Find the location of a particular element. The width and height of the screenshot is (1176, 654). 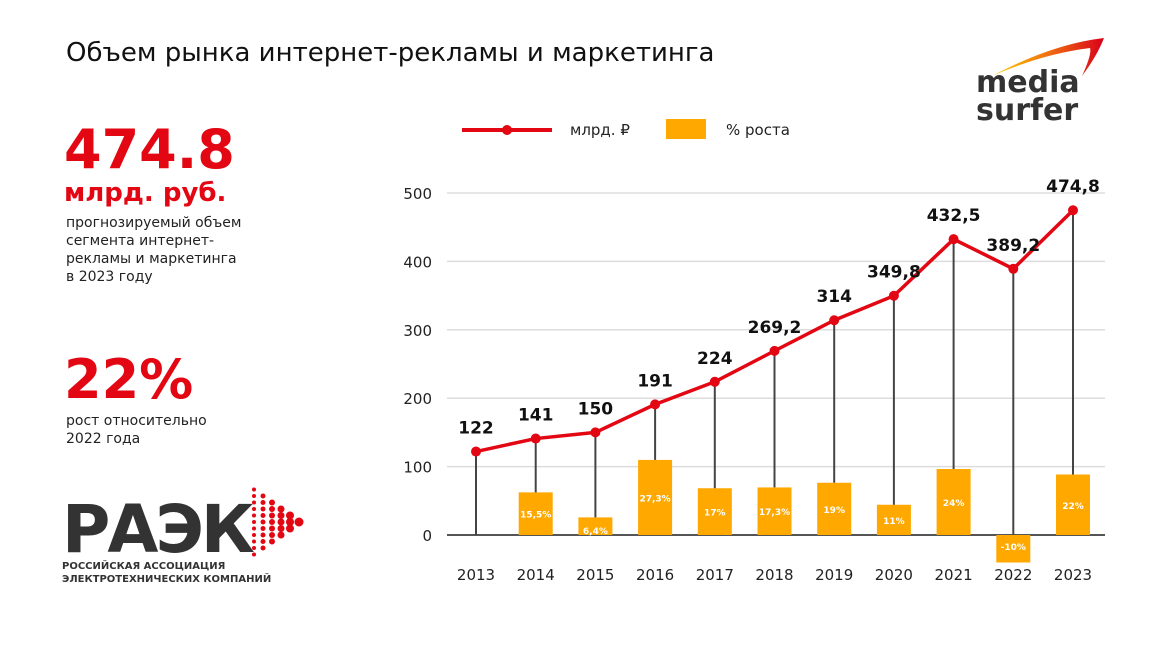

legend-bar-label: % роста is located at coordinates (758, 130).